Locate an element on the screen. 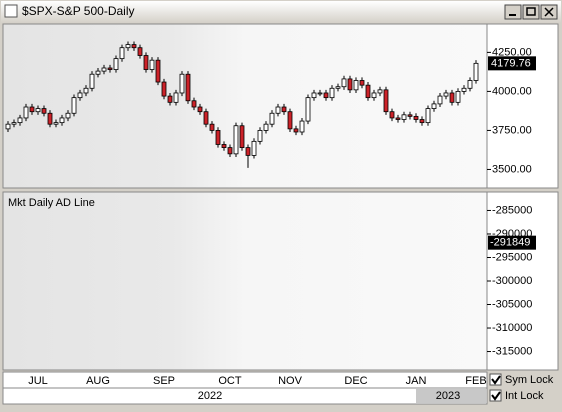 Image resolution: width=562 pixels, height=412 pixels. year-highlight is located at coordinates (451, 396).